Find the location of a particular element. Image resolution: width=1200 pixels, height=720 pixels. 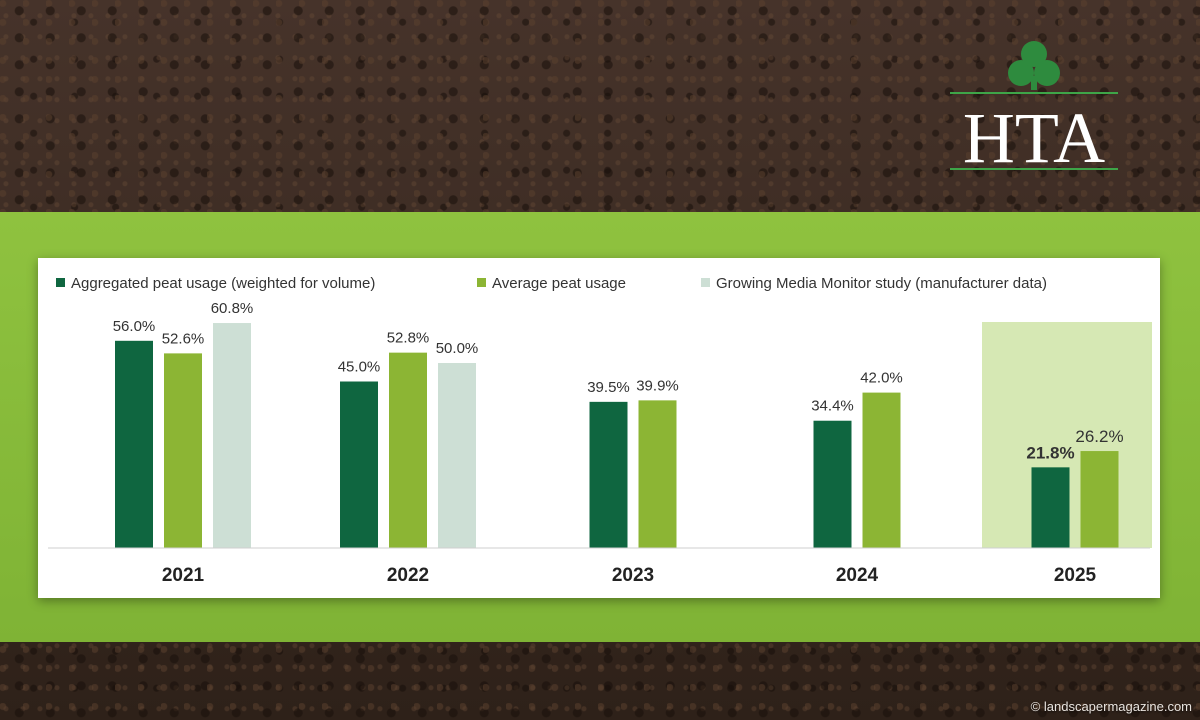

category-label-2023: 2023 is located at coordinates (633, 575).